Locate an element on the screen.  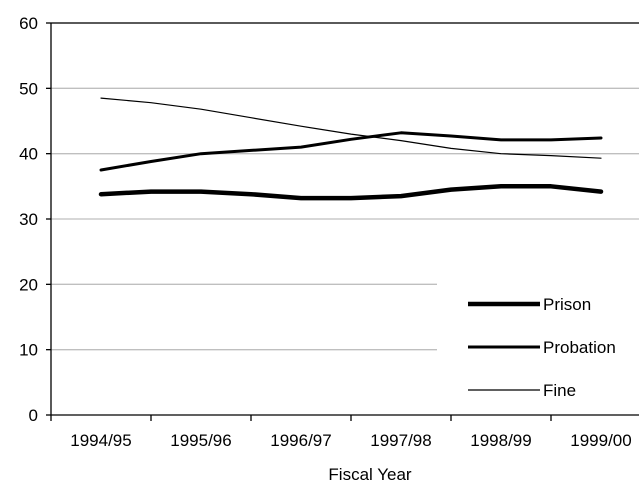
y-tick-label: 0 is located at coordinates (33, 415).